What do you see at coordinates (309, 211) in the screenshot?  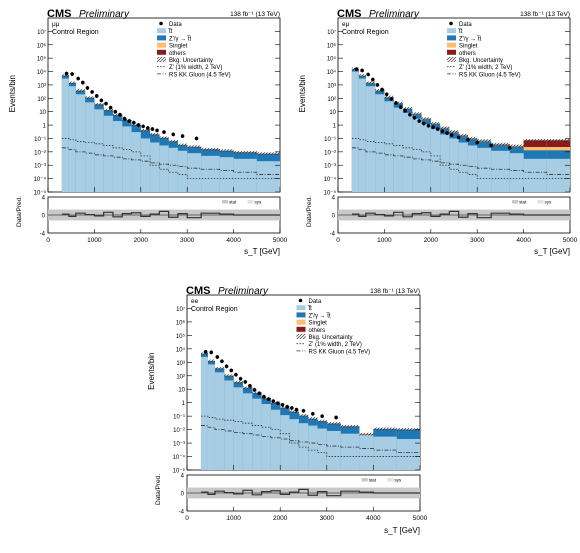 I see `ratio-axis-label: Data/Pred.` at bounding box center [309, 211].